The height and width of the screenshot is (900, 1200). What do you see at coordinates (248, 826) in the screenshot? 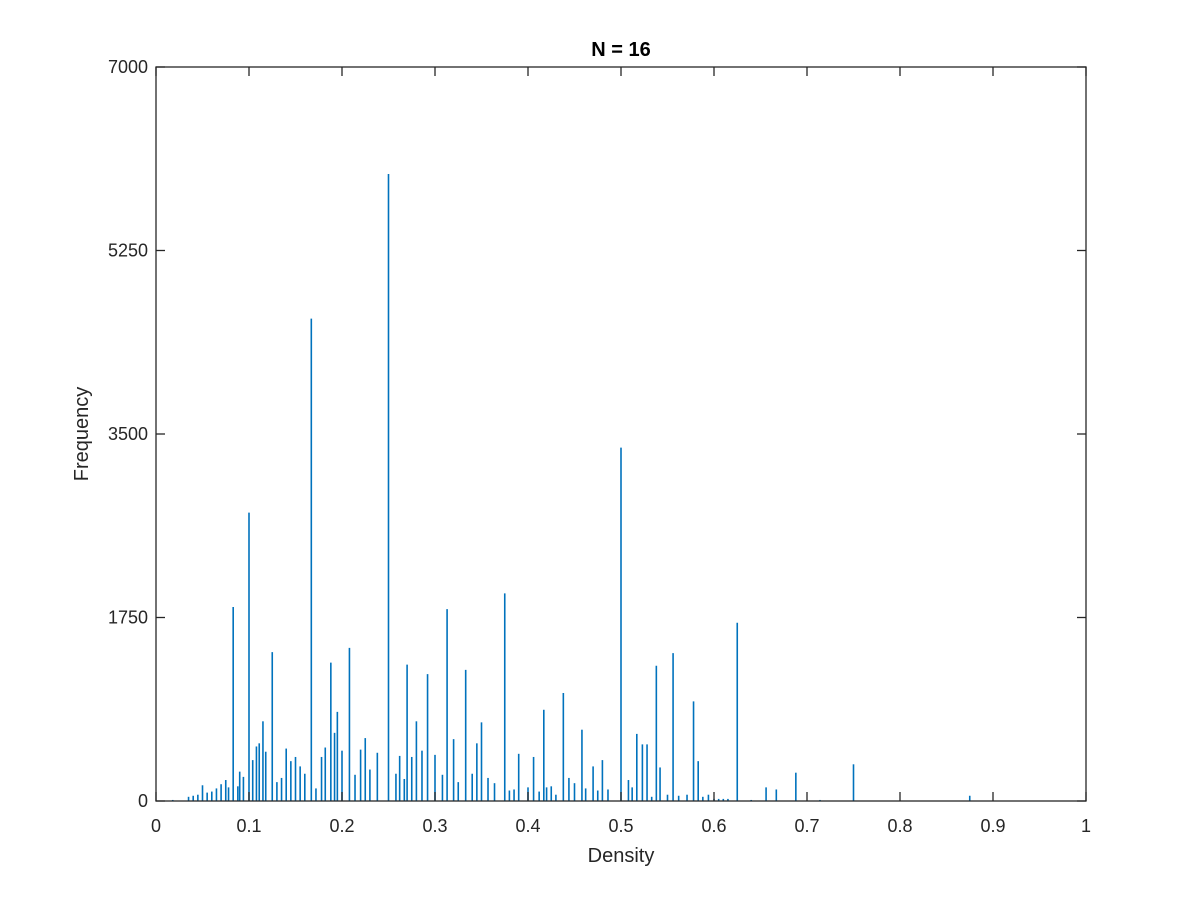
I see `x-tick-label: 0.1` at bounding box center [248, 826].